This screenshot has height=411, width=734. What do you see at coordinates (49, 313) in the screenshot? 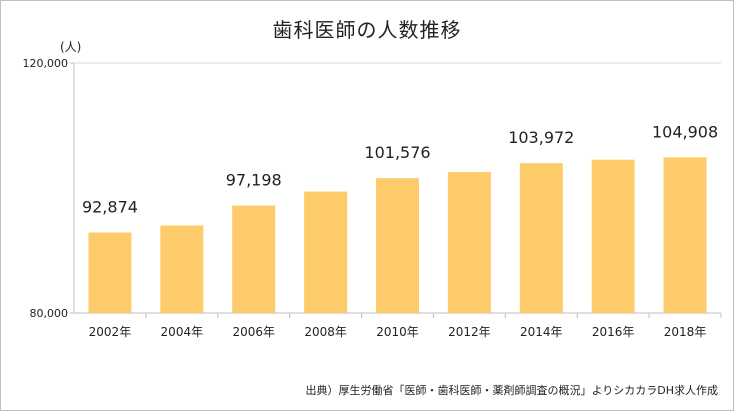
I see `y-tick-label: 80,000` at bounding box center [49, 313].